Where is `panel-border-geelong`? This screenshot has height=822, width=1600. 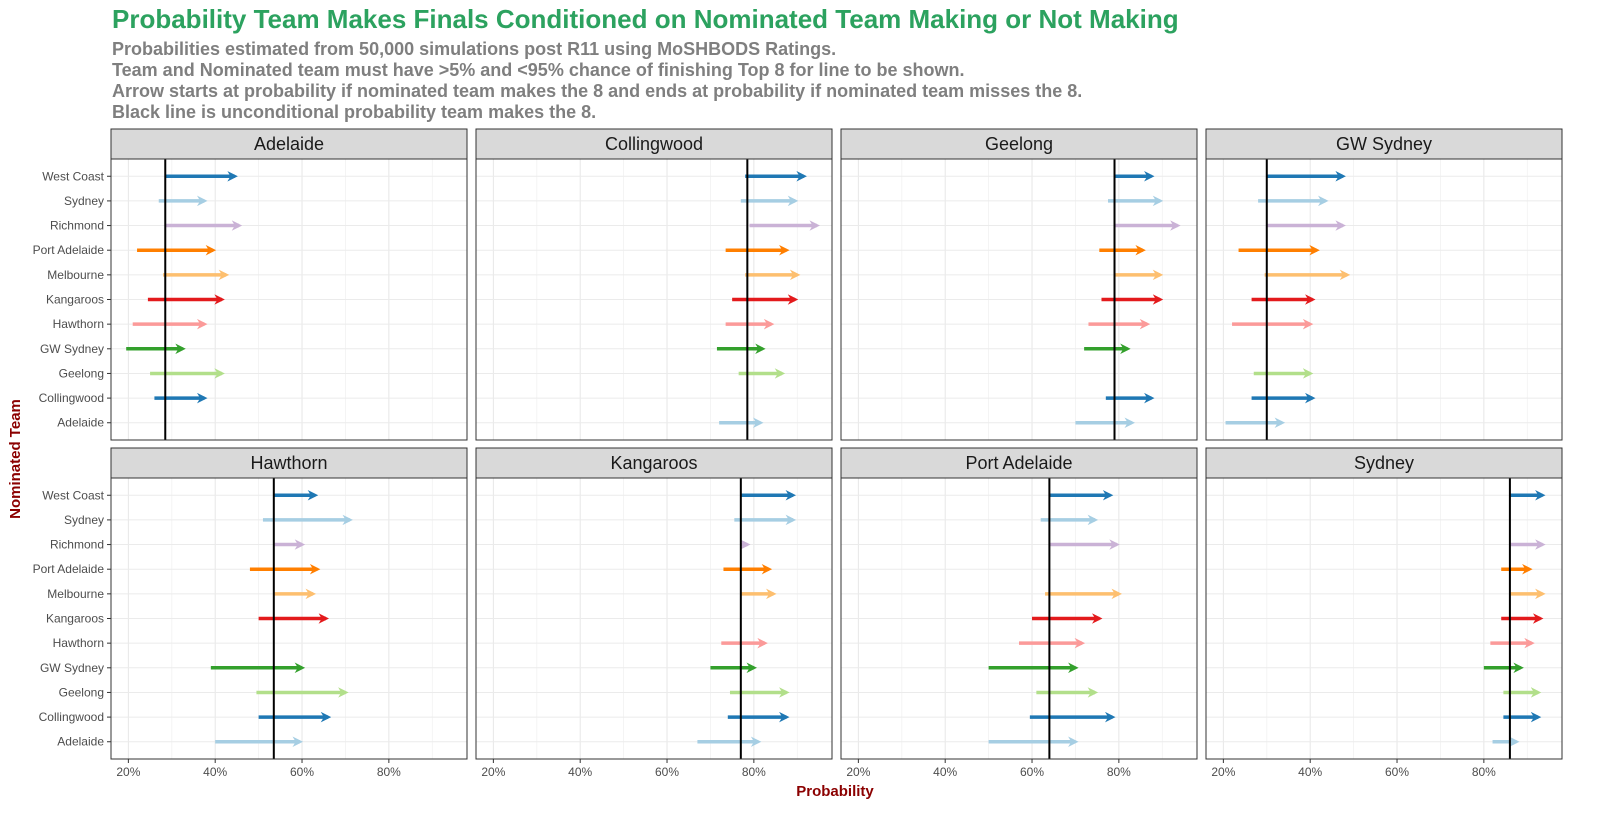
panel-border-geelong is located at coordinates (1019, 299).